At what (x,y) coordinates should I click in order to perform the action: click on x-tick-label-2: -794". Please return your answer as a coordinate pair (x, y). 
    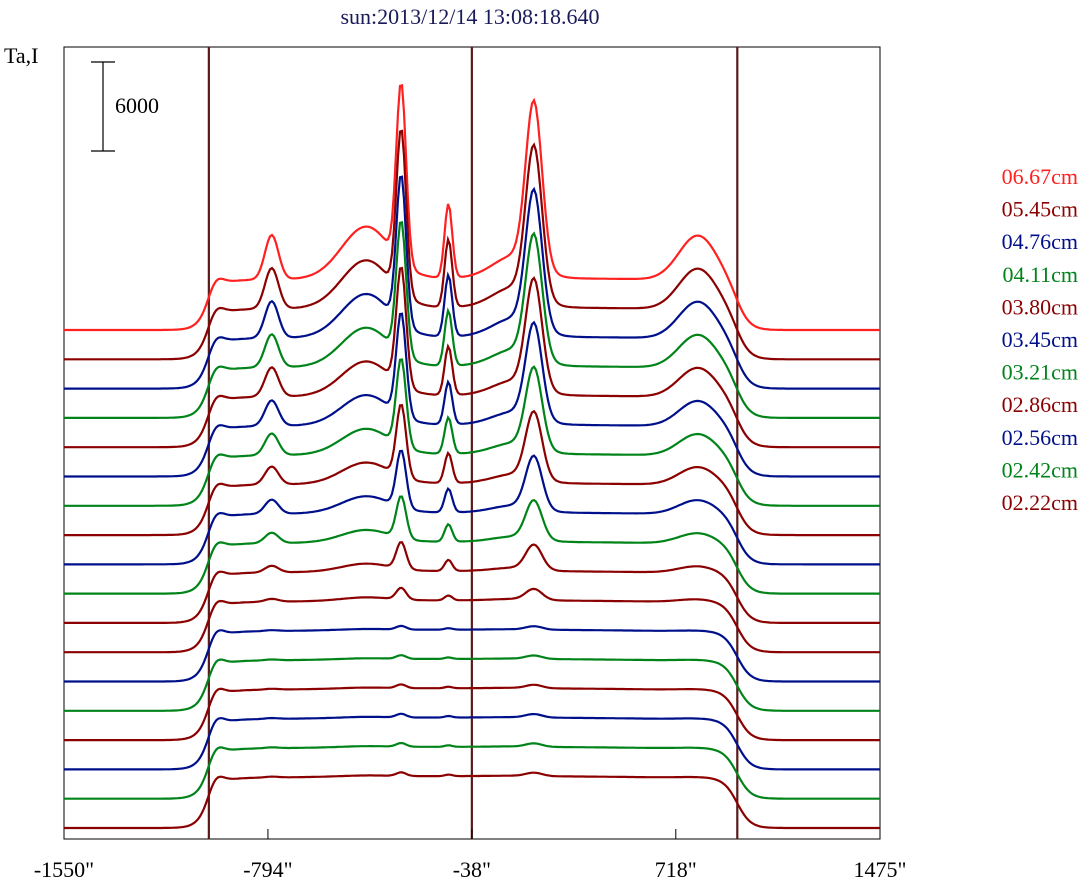
    Looking at the image, I should click on (267, 869).